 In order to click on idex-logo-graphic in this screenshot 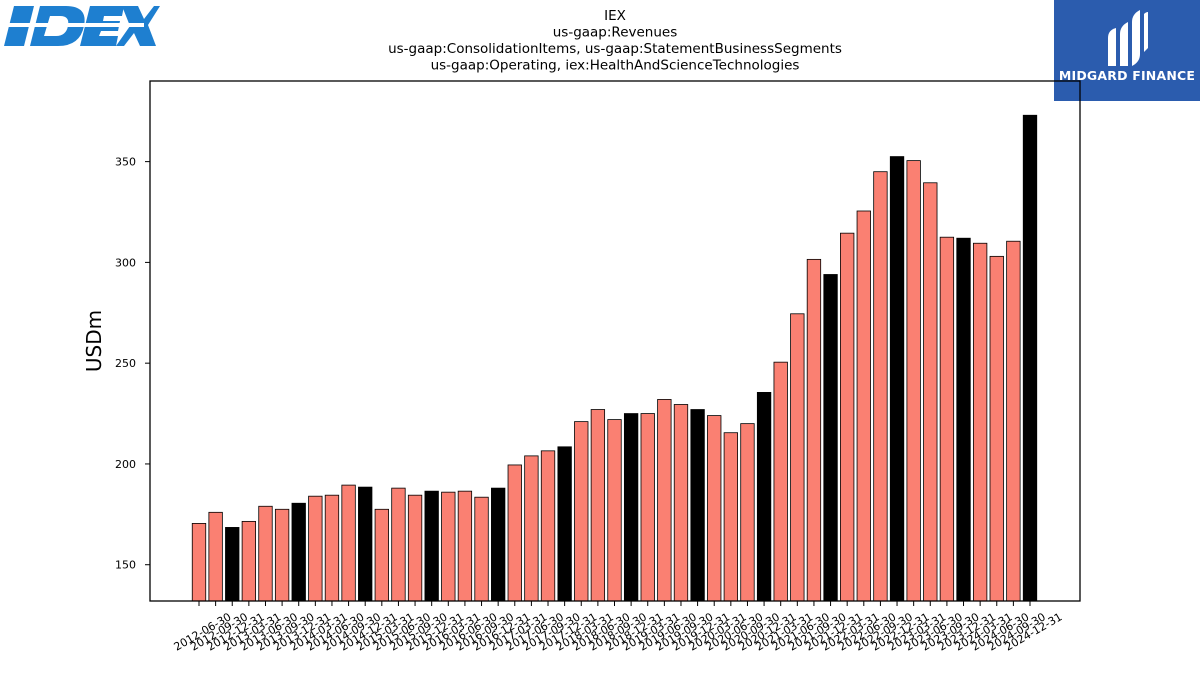, I will do `click(82, 26)`.